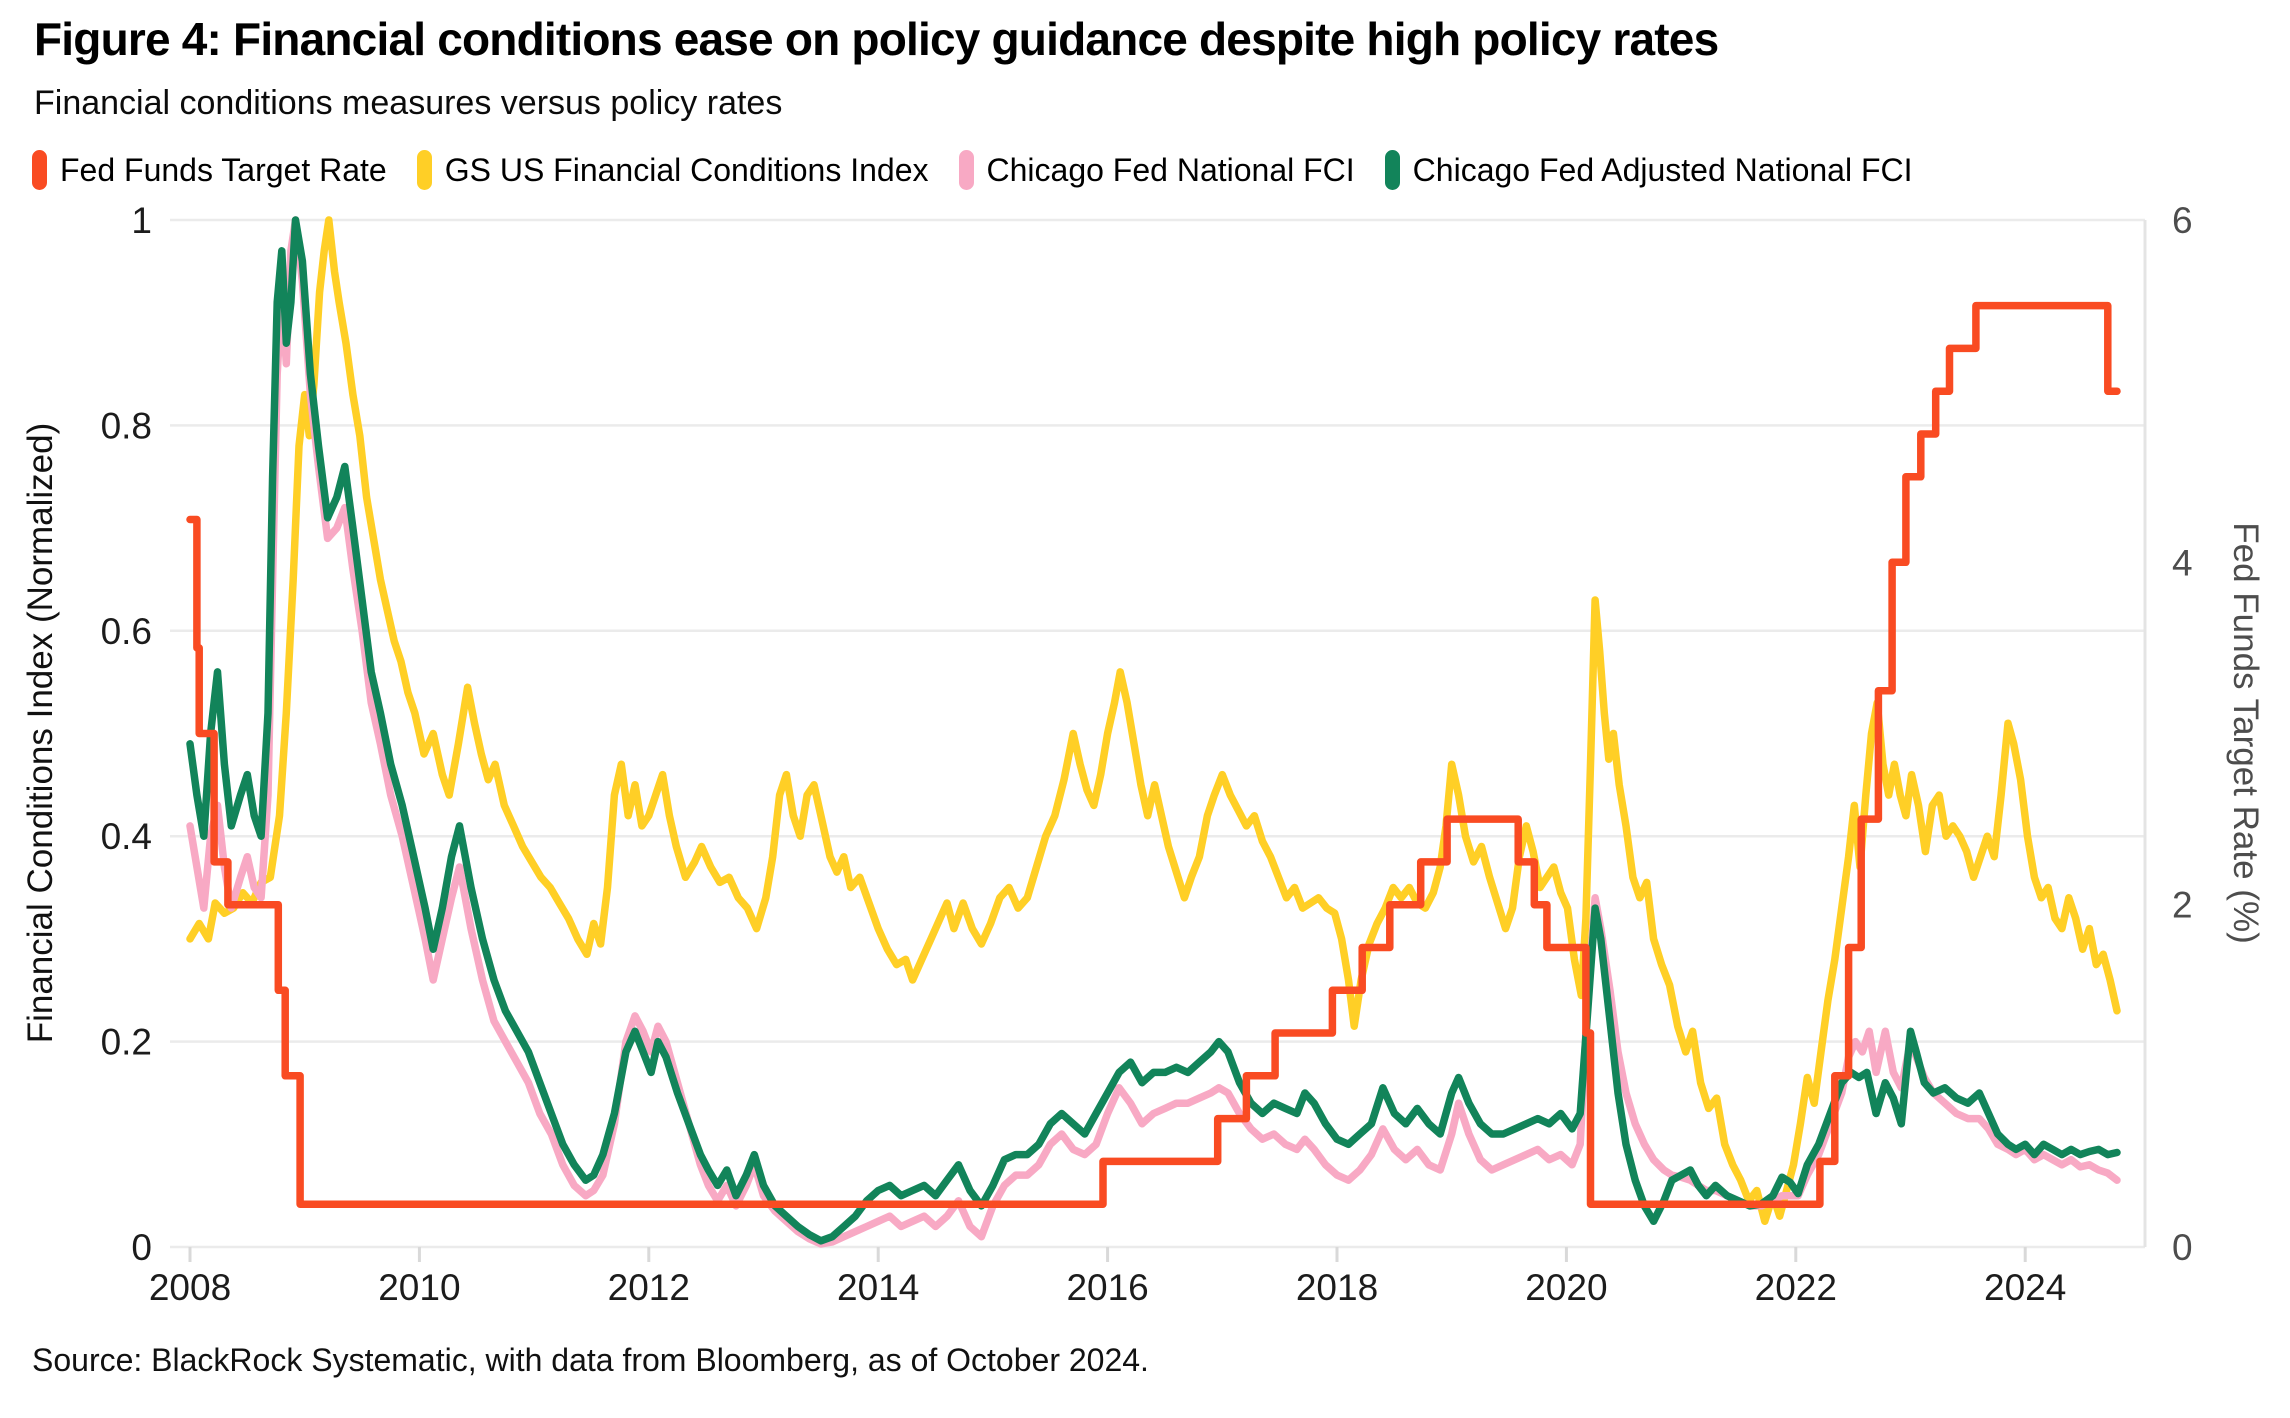 The width and height of the screenshot is (2290, 1418). What do you see at coordinates (1796, 1287) in the screenshot?
I see `x-axis-tick-label: 2022` at bounding box center [1796, 1287].